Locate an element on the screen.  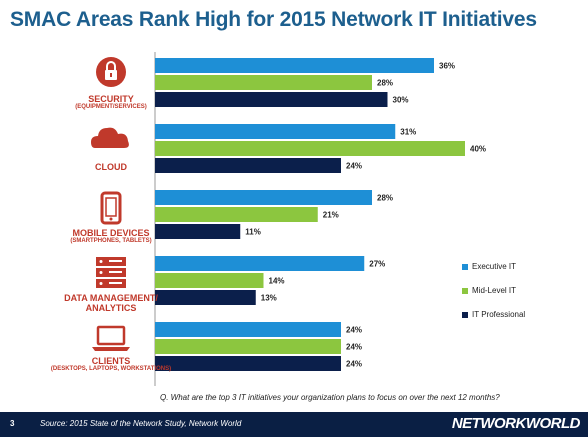
legend-item-executive: Executive IT is located at coordinates (489, 267).